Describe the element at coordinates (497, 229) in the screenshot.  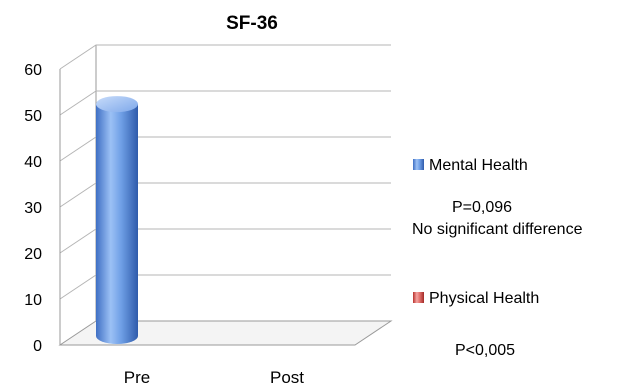
I see `mental-significance-note: No significant difference` at that location.